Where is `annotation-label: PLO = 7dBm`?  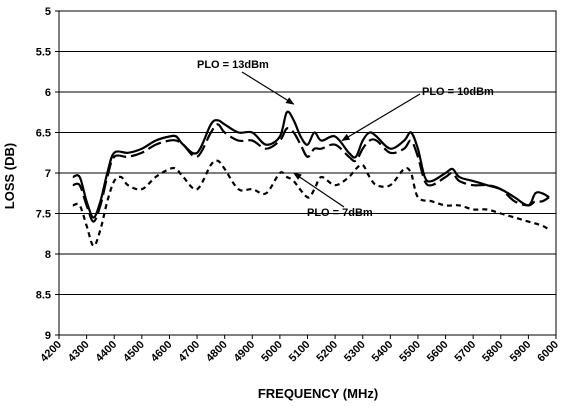 annotation-label: PLO = 7dBm is located at coordinates (340, 213).